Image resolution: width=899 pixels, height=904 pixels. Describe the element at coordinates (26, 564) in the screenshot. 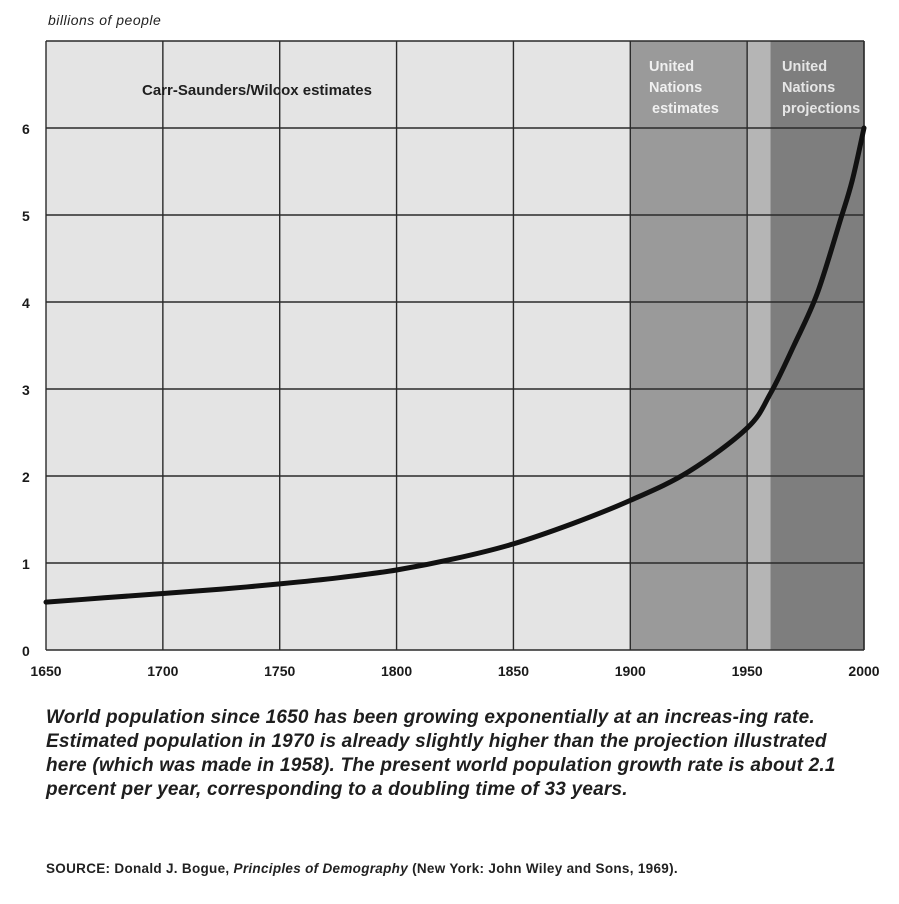

I see `y-tick-label-1: 1` at that location.